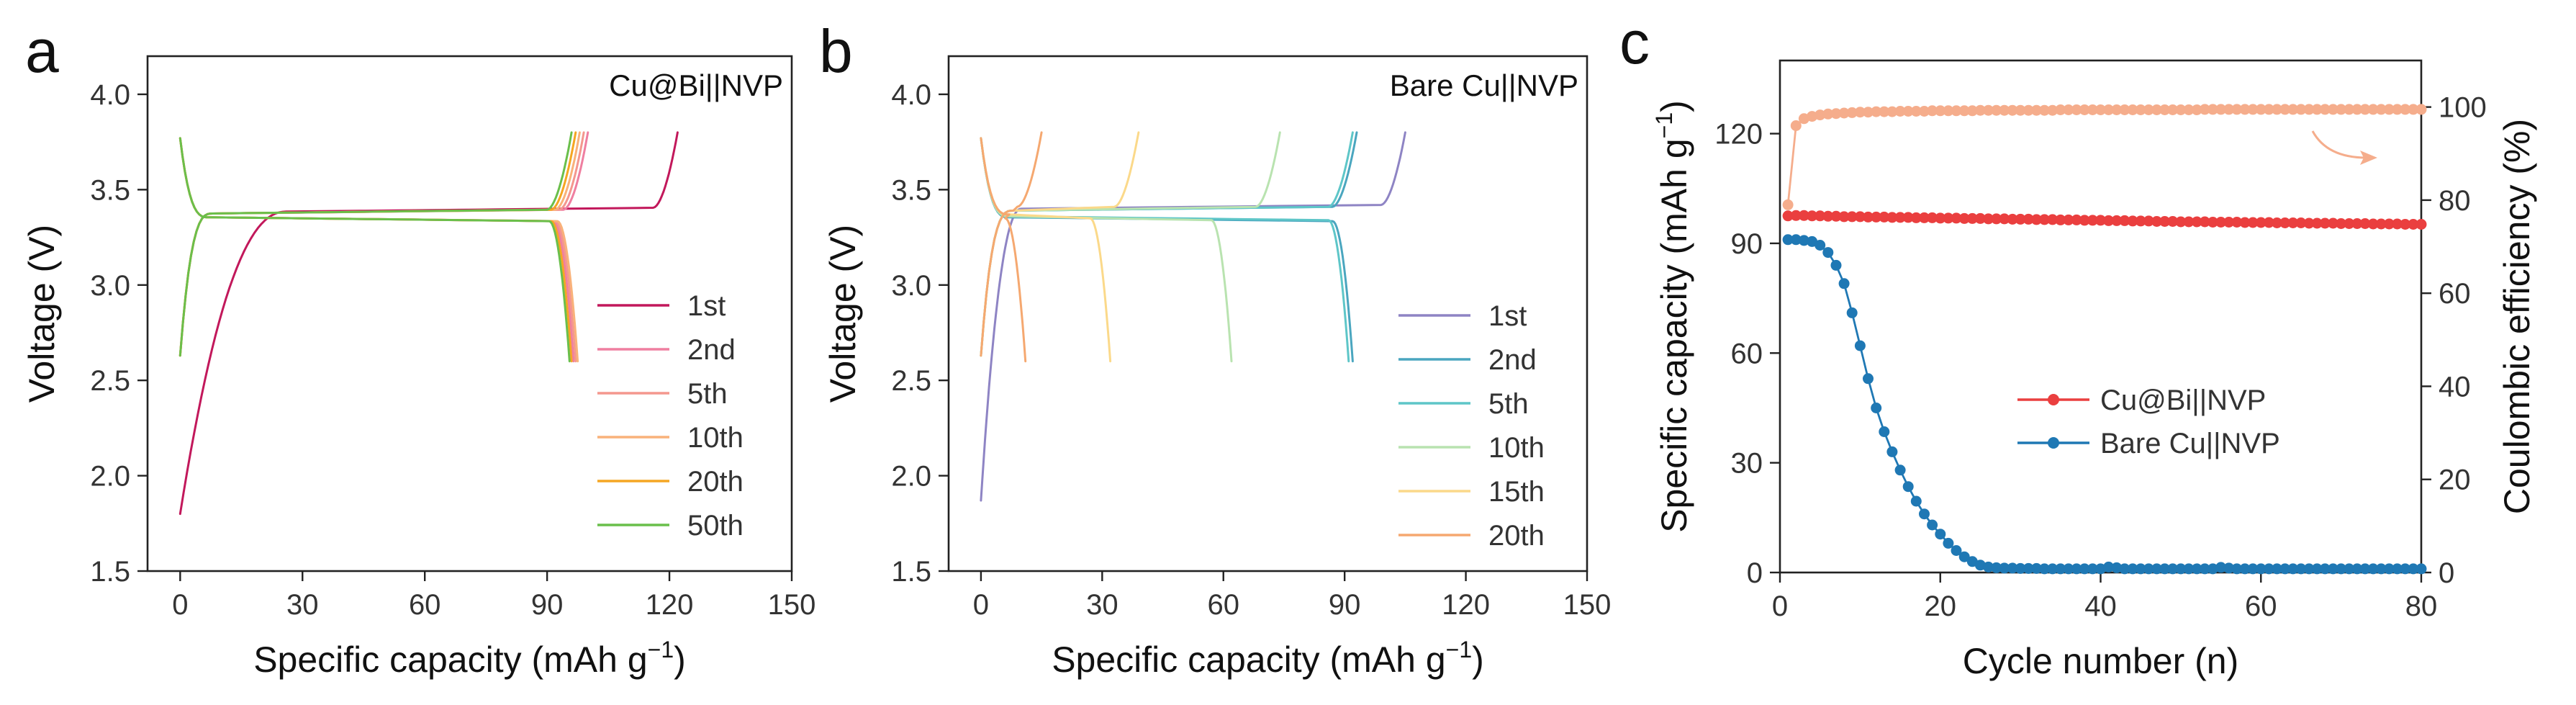 The height and width of the screenshot is (705, 2576). I want to click on series-line-Cu@Bi||NVP CE, so click(2103, 156).